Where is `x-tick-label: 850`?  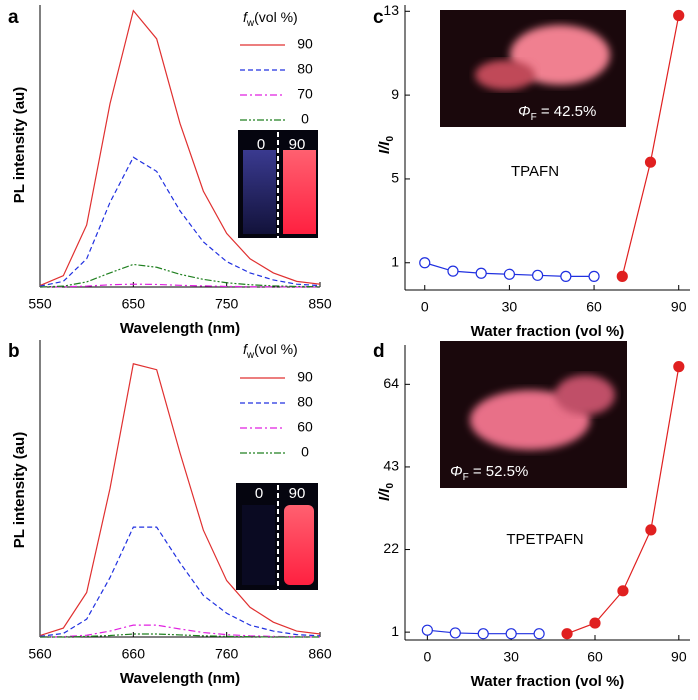 x-tick-label: 850 is located at coordinates (320, 304).